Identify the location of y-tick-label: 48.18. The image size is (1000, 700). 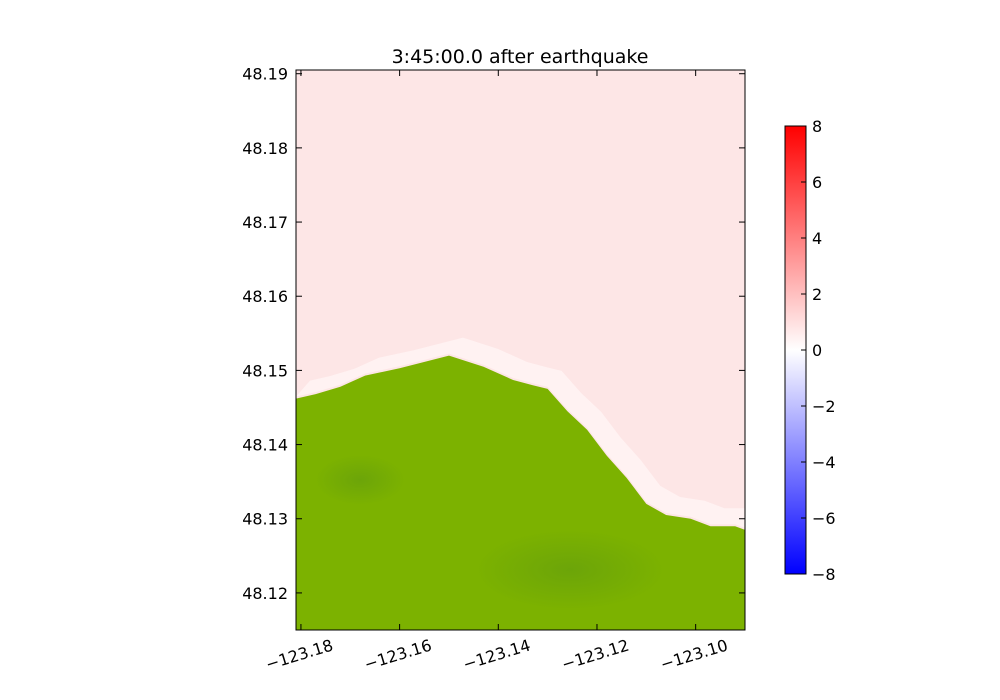
(265, 148).